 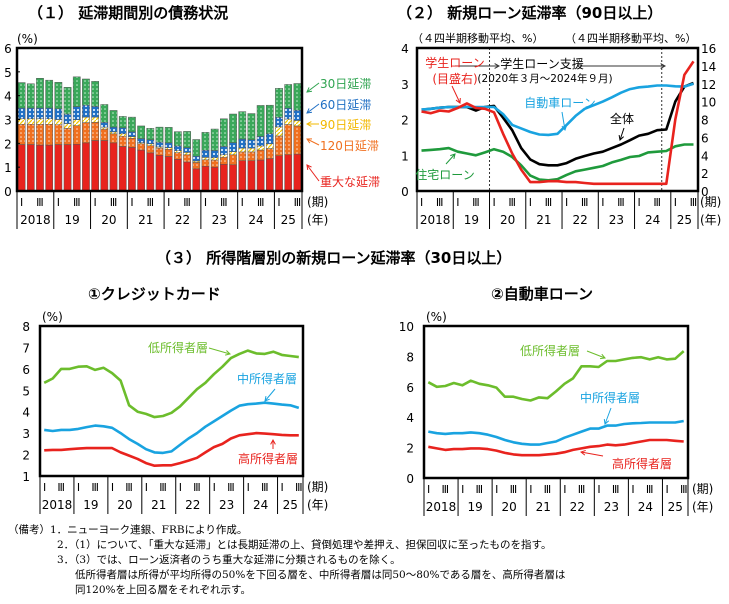 What do you see at coordinates (543, 220) in the screenshot?
I see `chart2-year-label: 21` at bounding box center [543, 220].